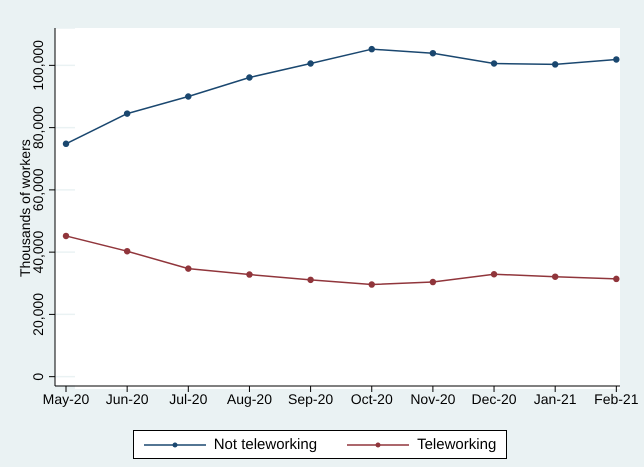 This screenshot has height=467, width=644. Describe the element at coordinates (616, 398) in the screenshot. I see `x-tick-label: Feb-21` at that location.